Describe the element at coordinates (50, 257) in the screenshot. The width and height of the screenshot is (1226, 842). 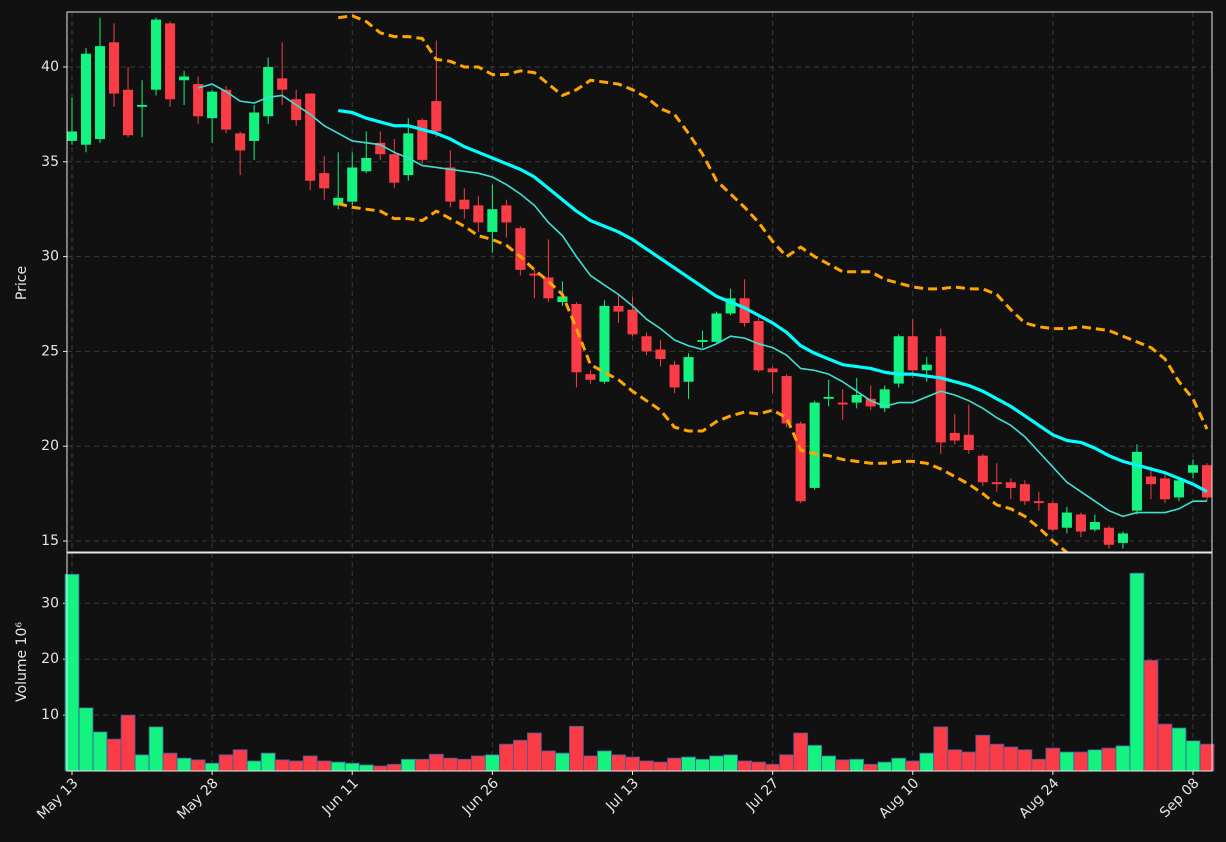
I see `y-tick-label: 30` at that location.